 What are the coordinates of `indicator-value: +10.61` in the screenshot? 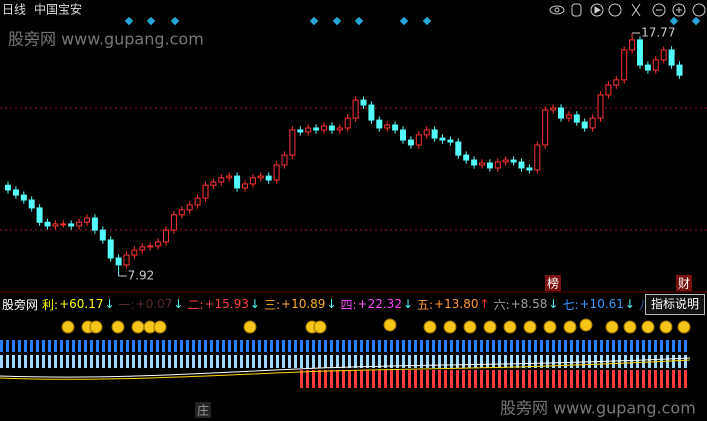 It's located at (601, 304).